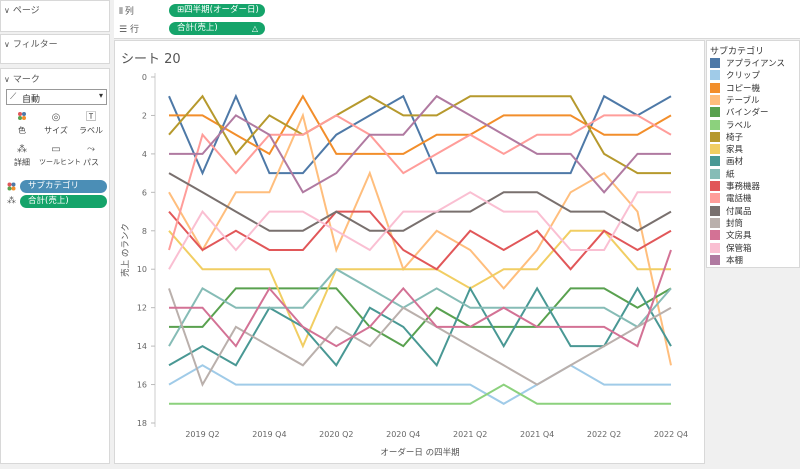 The width and height of the screenshot is (800, 469). I want to click on pages-header: ∨ ページ, so click(22, 9).